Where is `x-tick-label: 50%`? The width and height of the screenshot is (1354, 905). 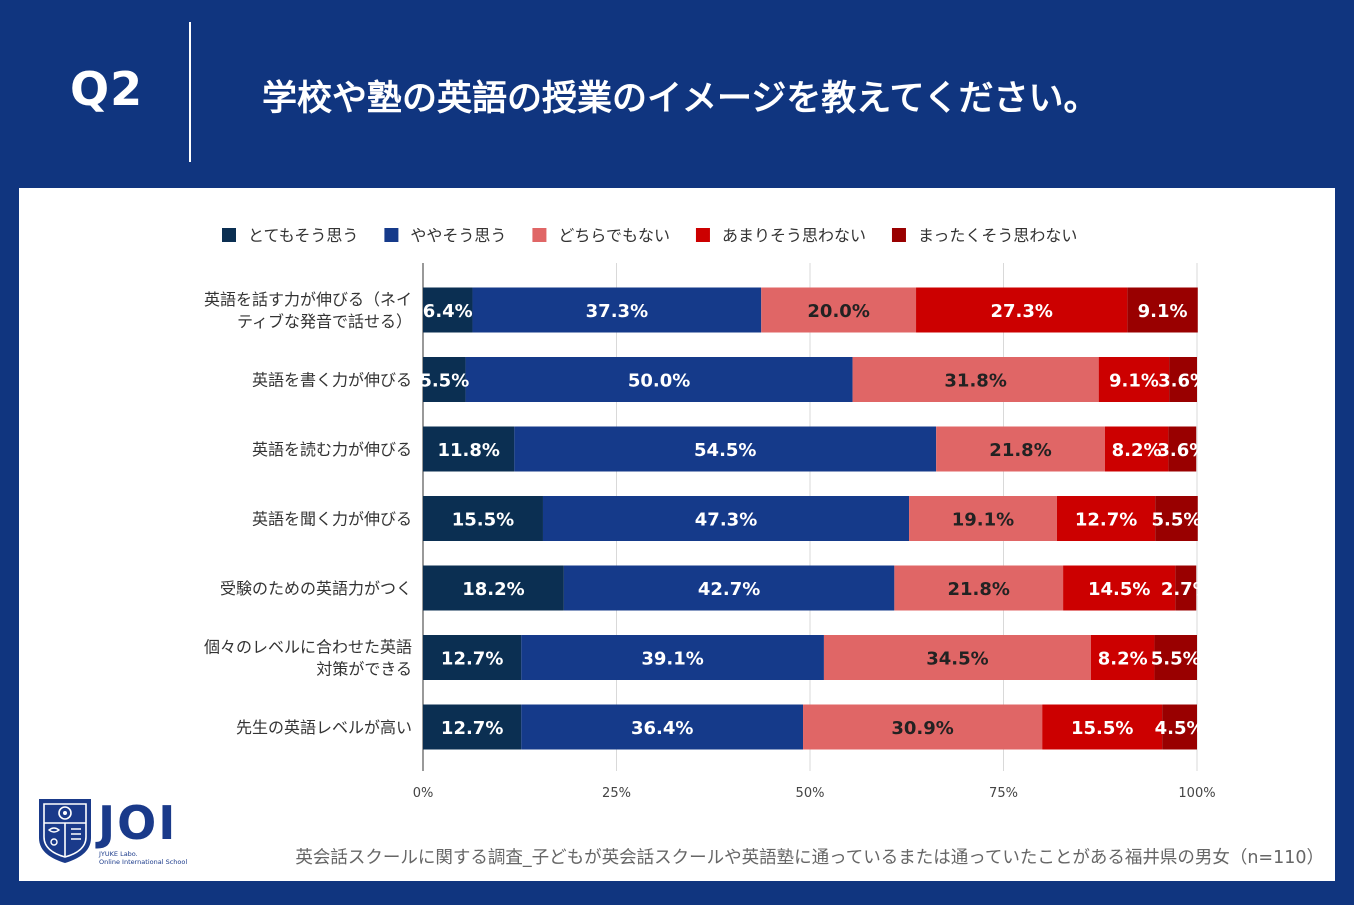
x-tick-label: 50% is located at coordinates (810, 793).